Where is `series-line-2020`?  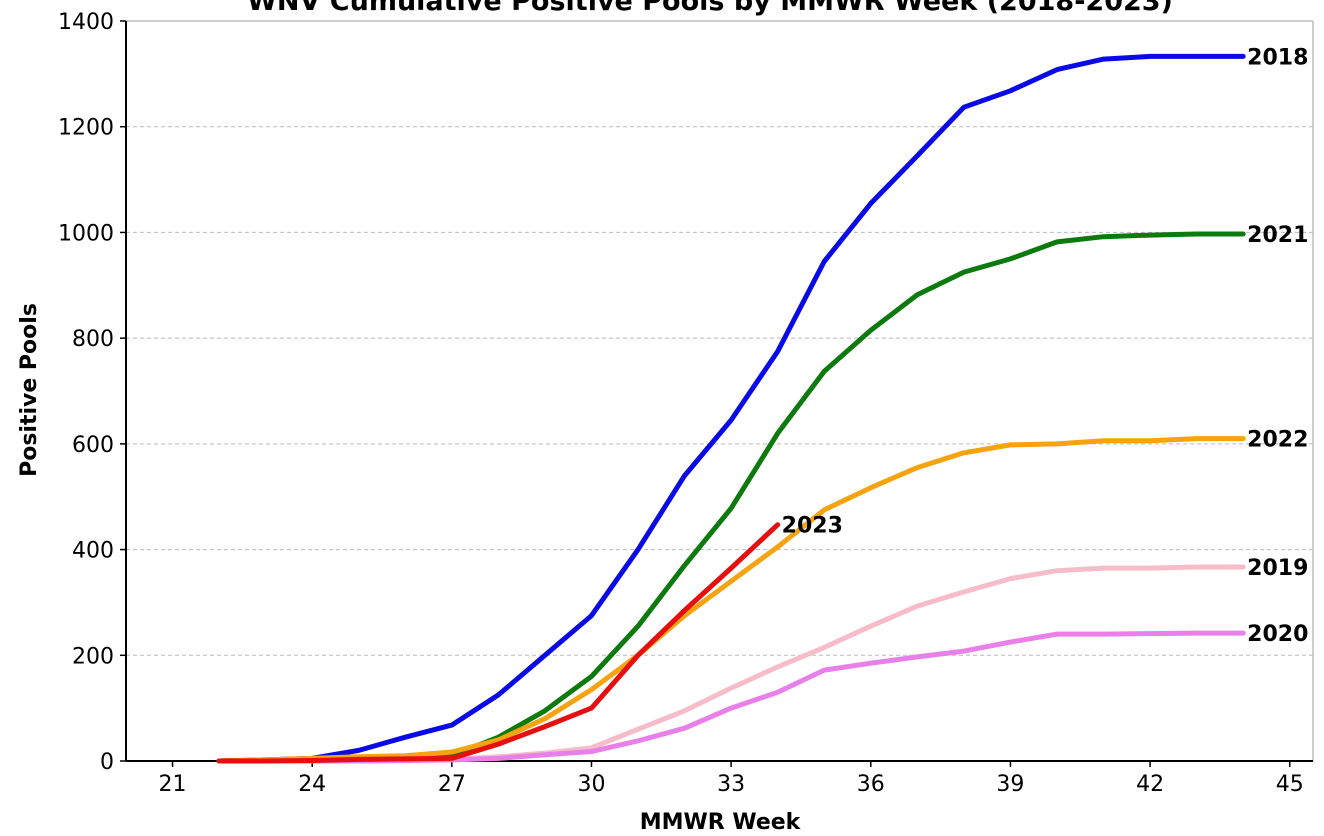 series-line-2020 is located at coordinates (731, 697).